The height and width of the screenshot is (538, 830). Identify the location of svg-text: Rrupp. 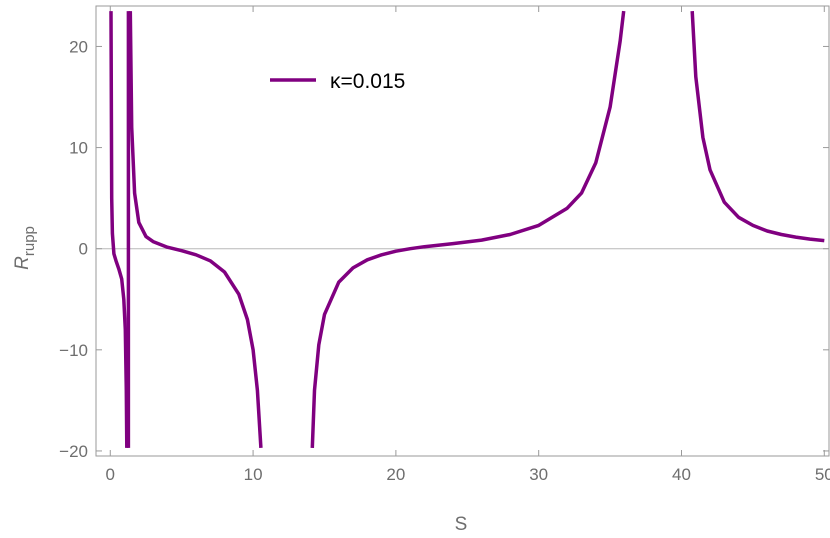
(25, 248).